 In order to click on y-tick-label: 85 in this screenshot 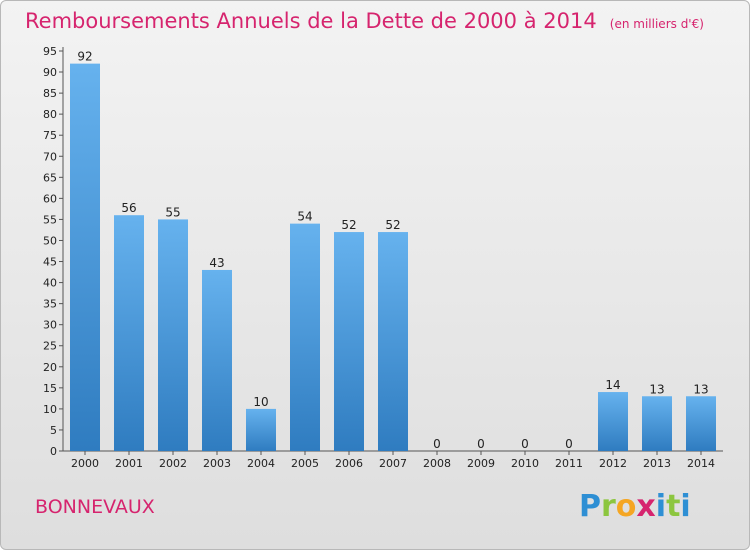, I will do `click(50, 93)`.